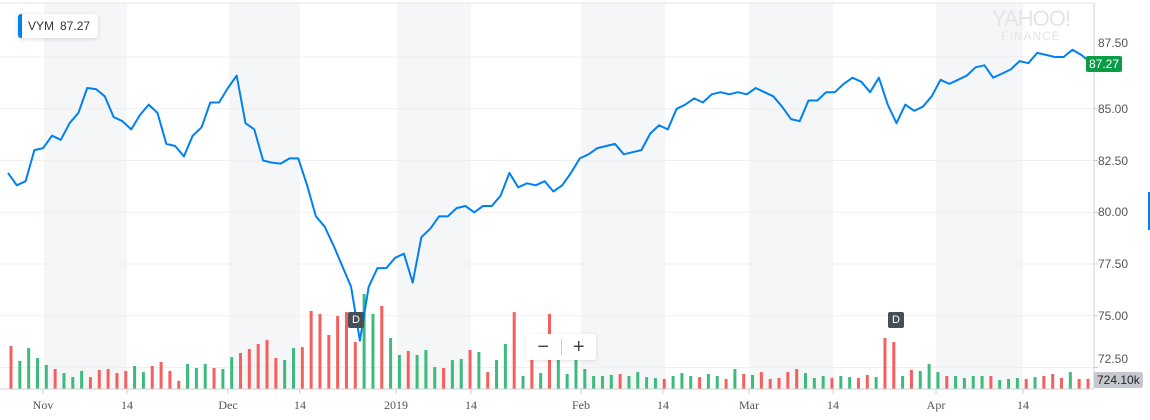 The height and width of the screenshot is (420, 1150). I want to click on y-tick-label: 75.00, so click(1113, 315).